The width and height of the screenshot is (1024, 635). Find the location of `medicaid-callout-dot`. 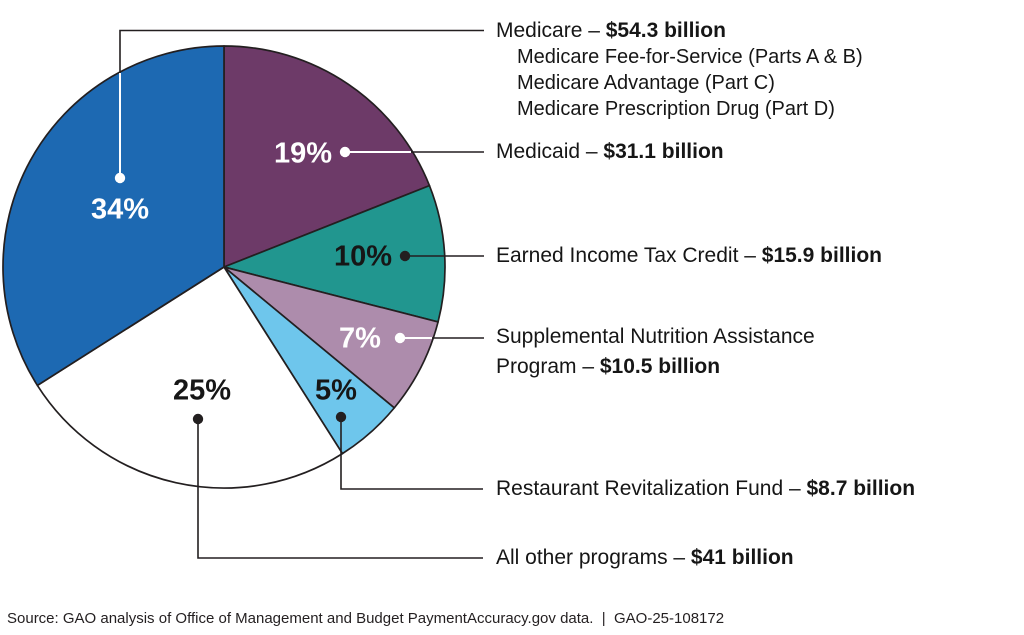

medicaid-callout-dot is located at coordinates (345, 152).